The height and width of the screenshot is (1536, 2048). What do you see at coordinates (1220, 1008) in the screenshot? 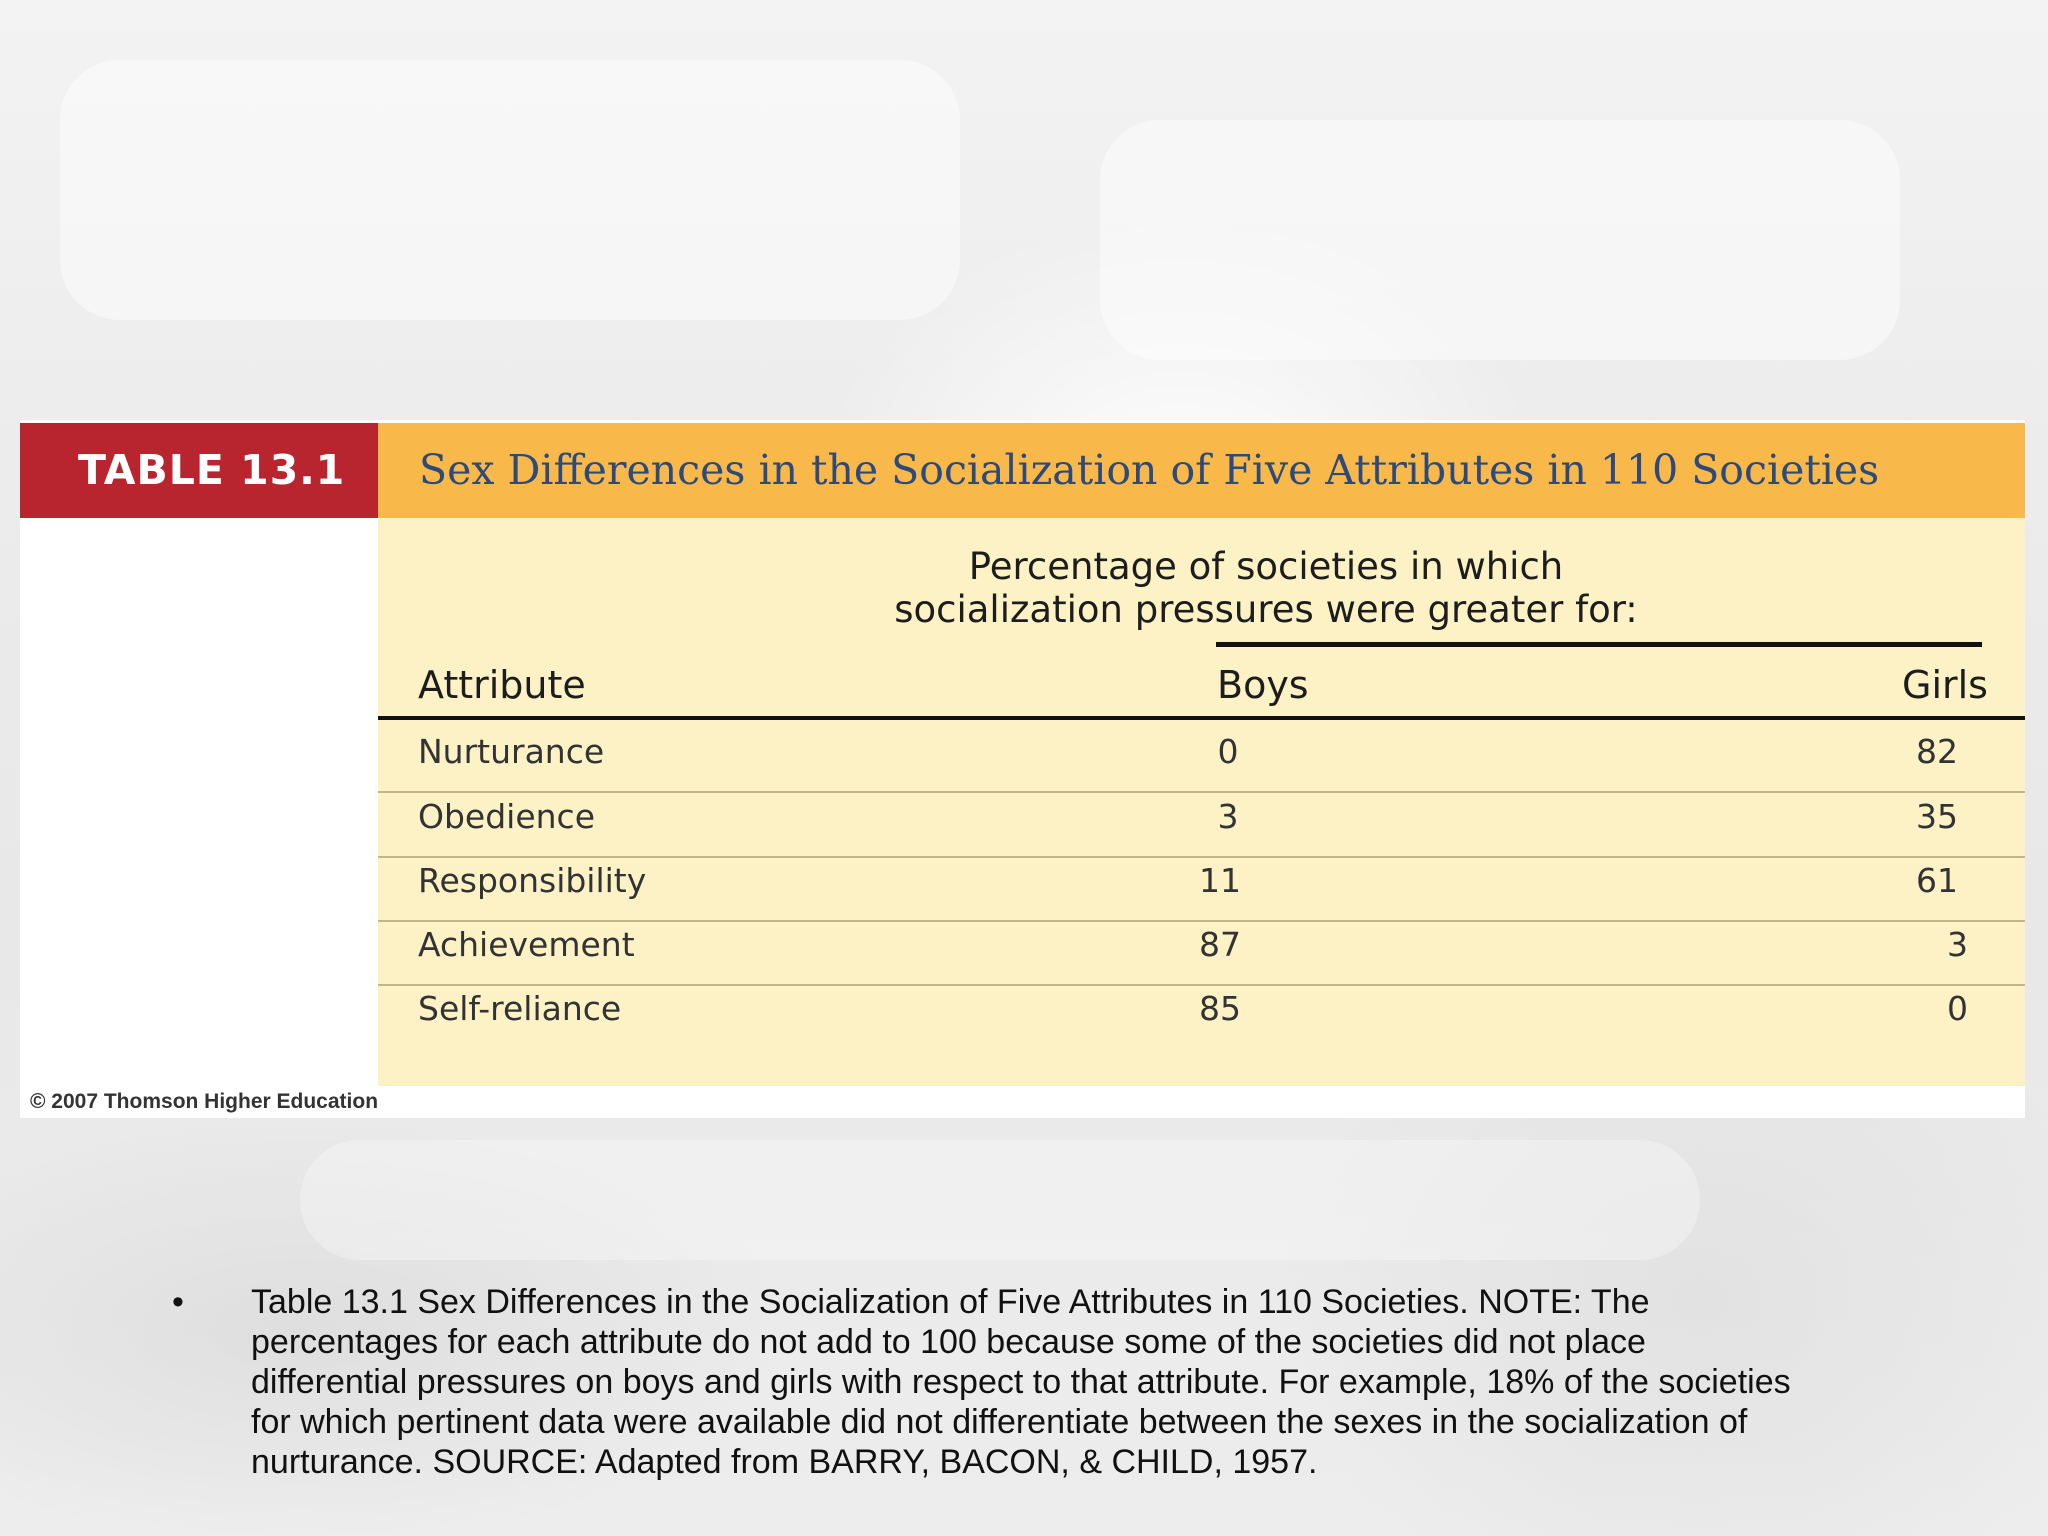
I see `boys-cell: 85` at bounding box center [1220, 1008].